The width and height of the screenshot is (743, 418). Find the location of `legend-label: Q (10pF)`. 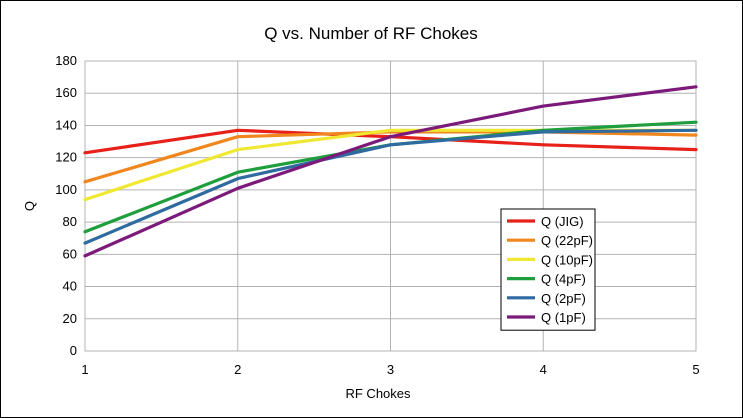

legend-label: Q (10pF) is located at coordinates (567, 259).